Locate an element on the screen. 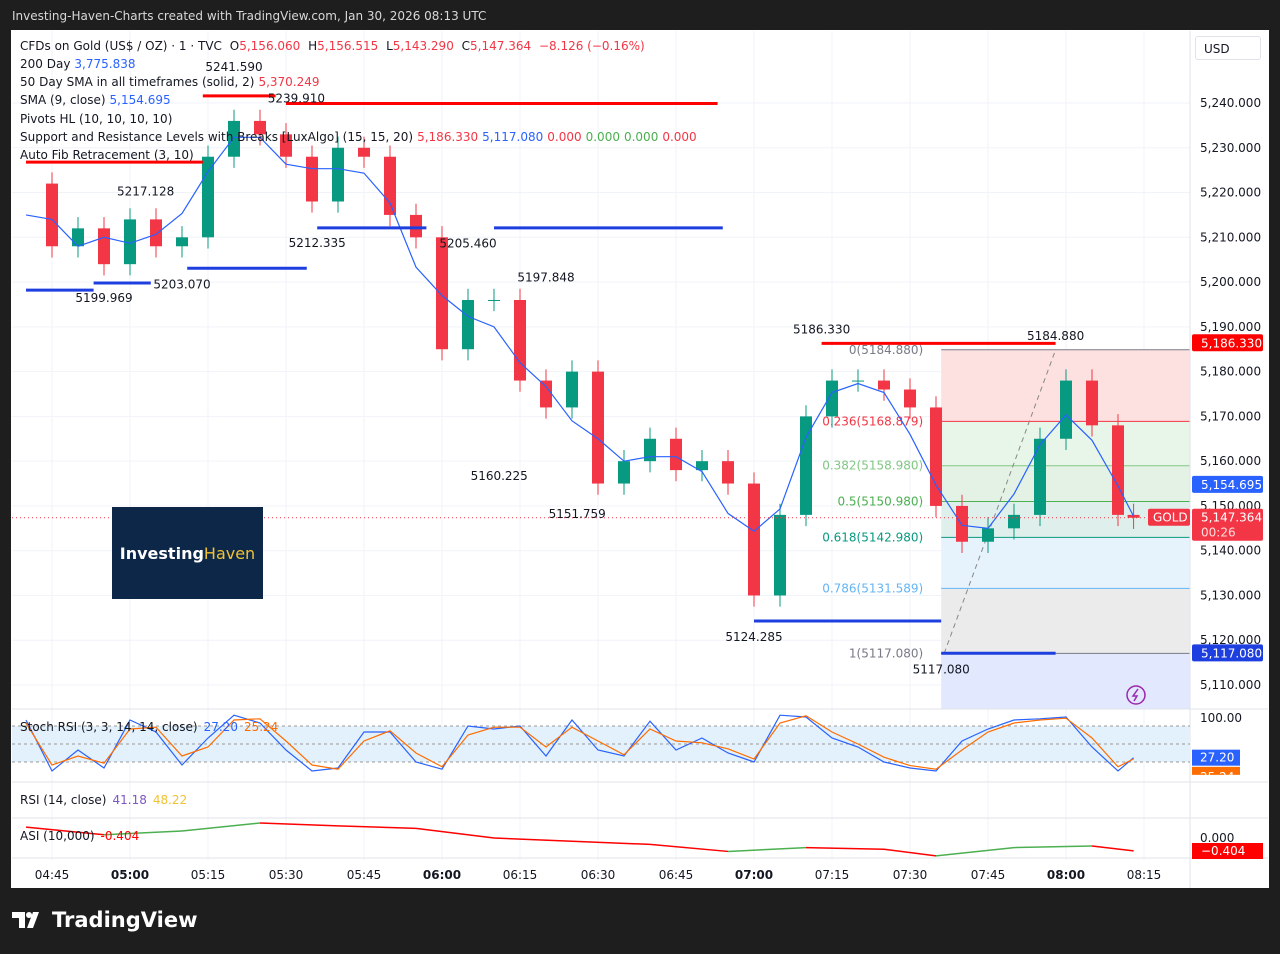 This screenshot has height=954, width=1280. legend-indicator: SMA (9, close) 5,154.695 is located at coordinates (97, 100).